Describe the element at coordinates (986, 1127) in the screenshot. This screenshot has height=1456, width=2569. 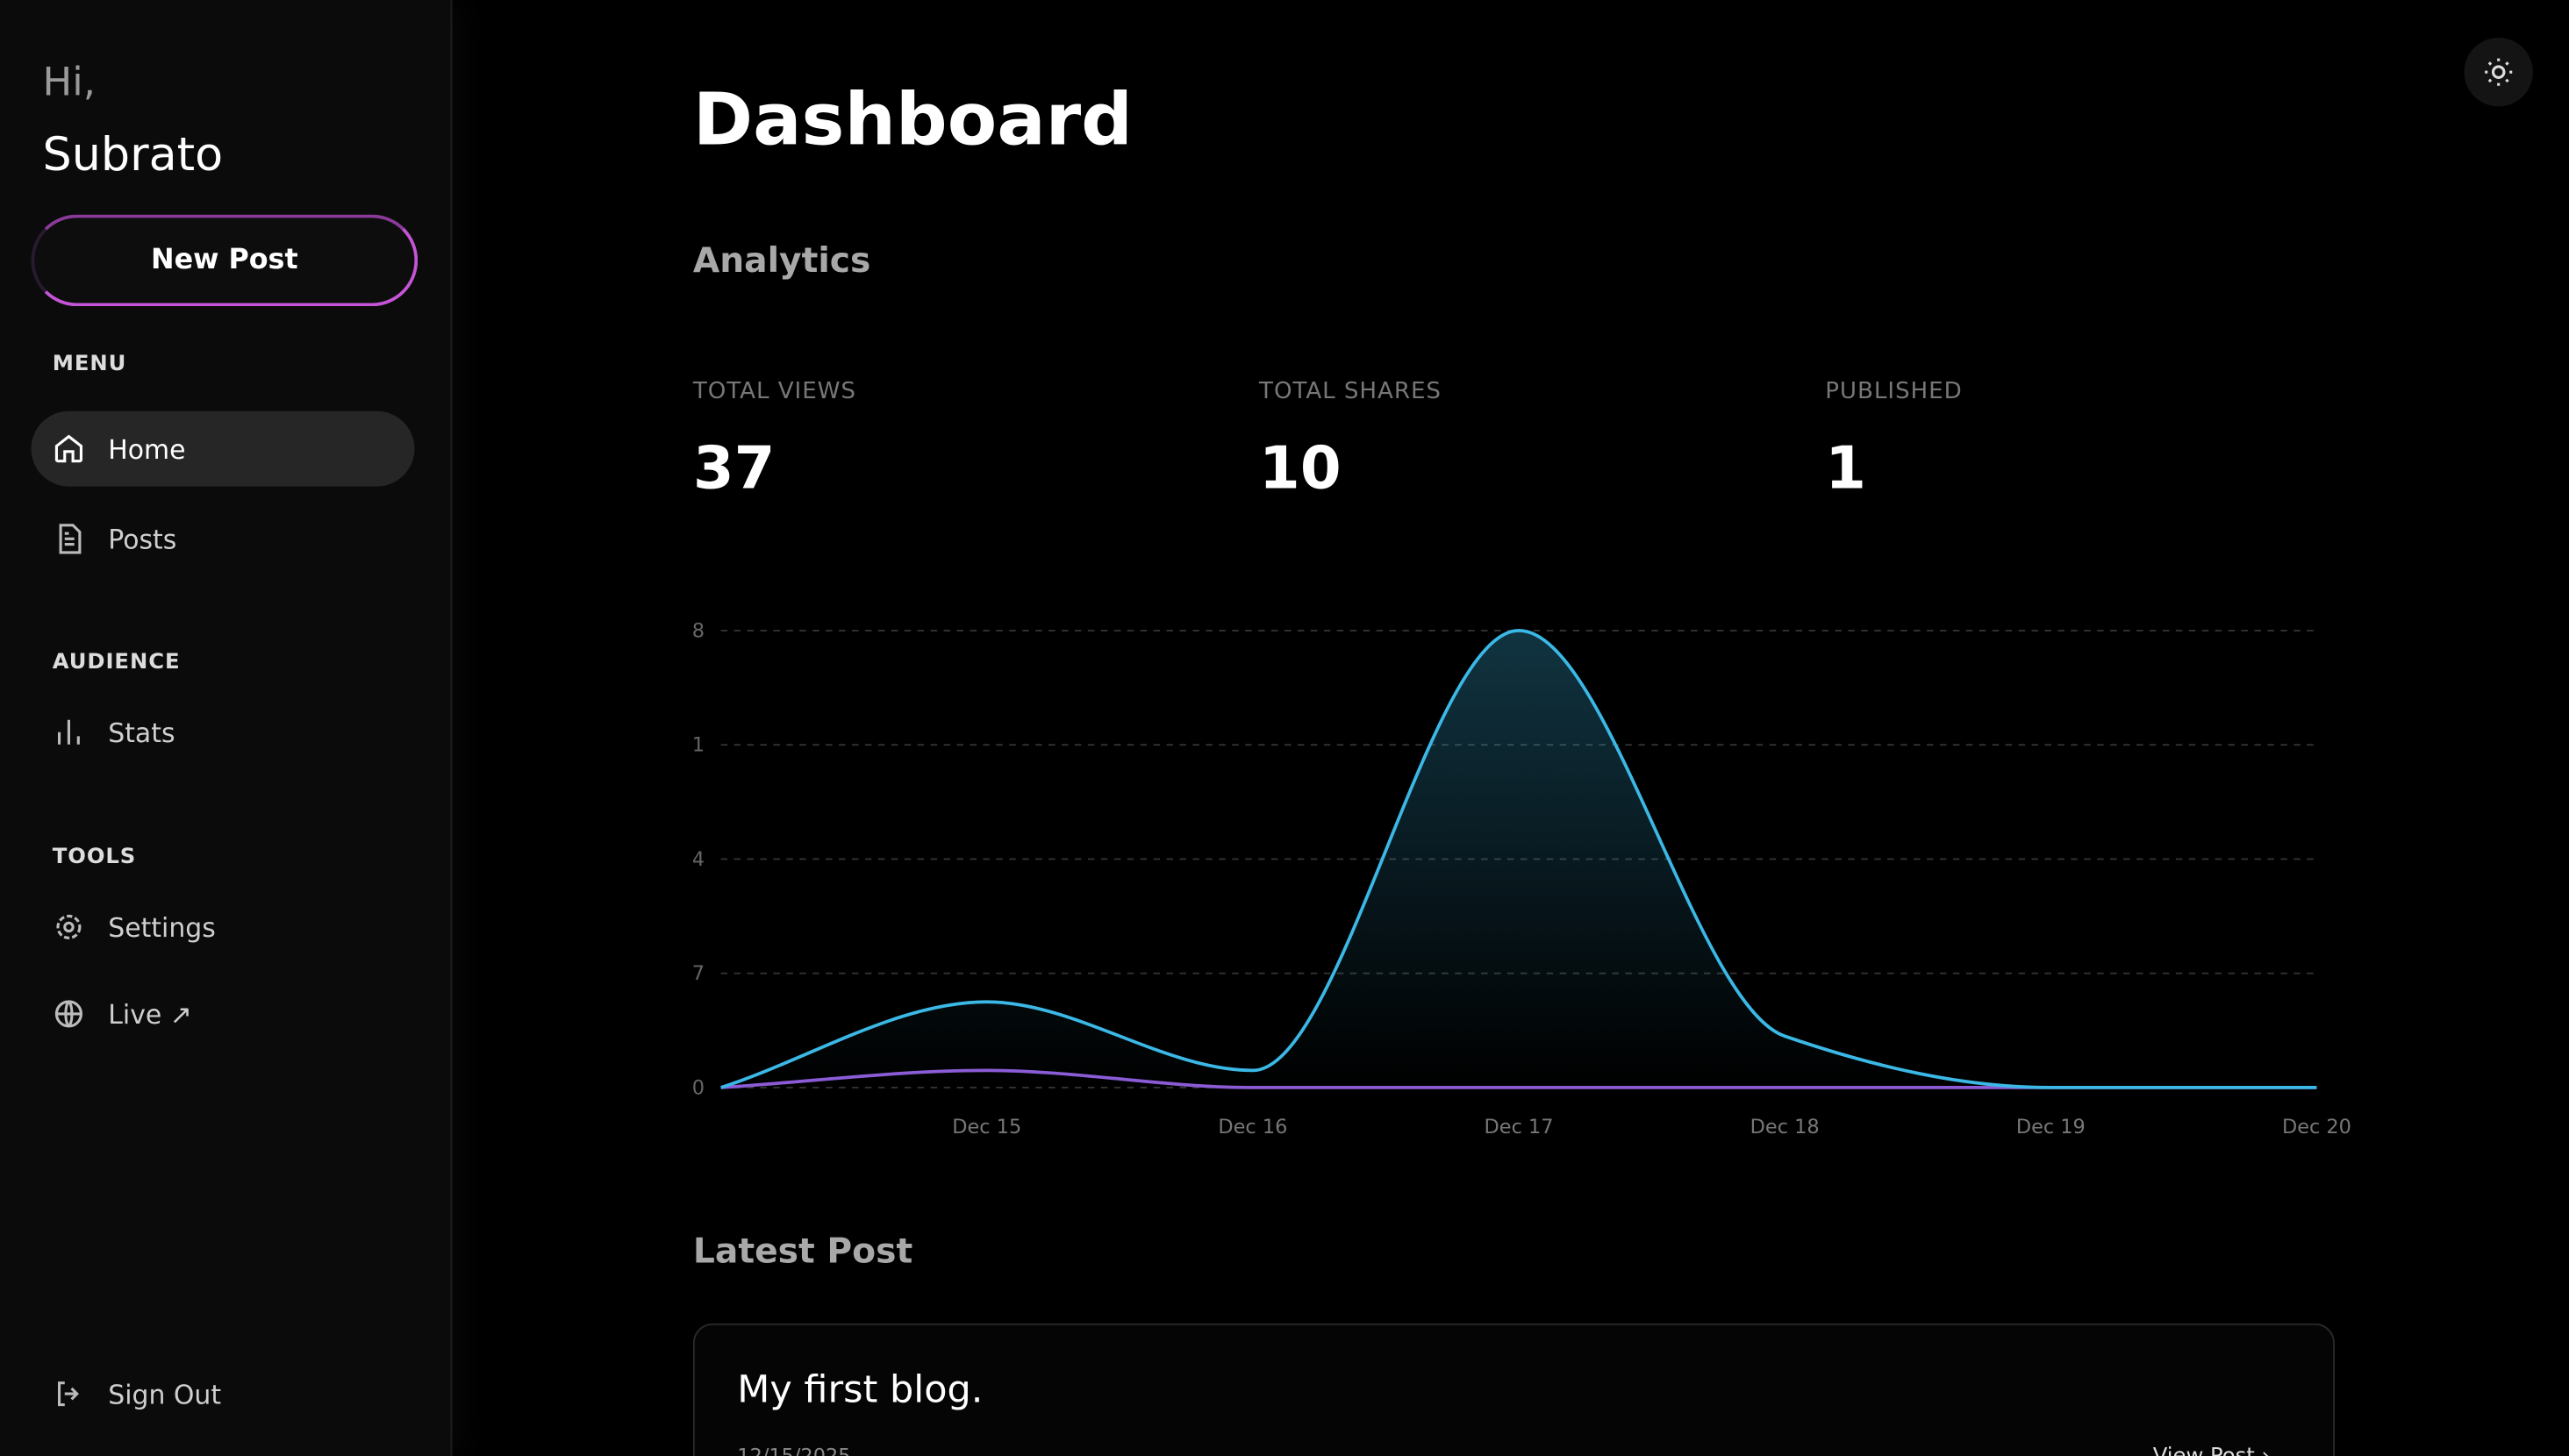
I see `x-tick-label: Dec 15` at that location.